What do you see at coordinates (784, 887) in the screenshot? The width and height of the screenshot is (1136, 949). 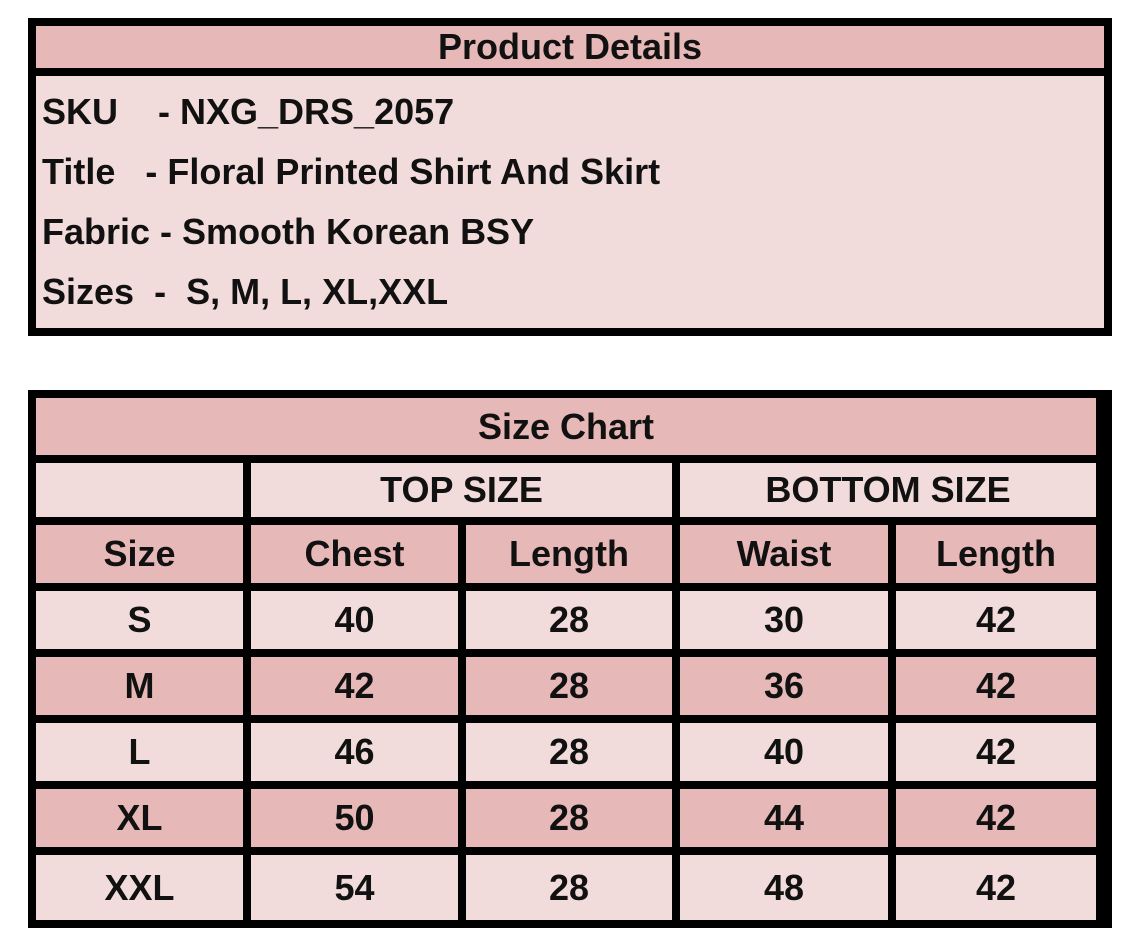 I see `table-cell: 48` at bounding box center [784, 887].